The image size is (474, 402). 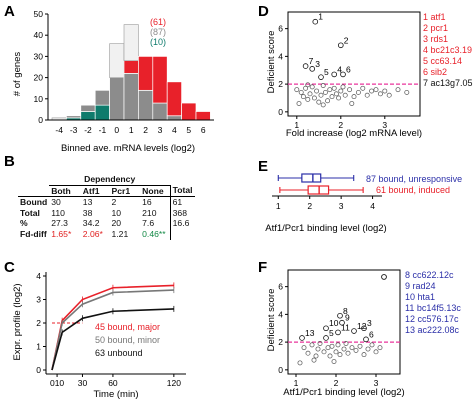 What do you see at coordinates (447, 50) in the screenshot?
I see `gene-list-item: 4 bc21c3.19` at bounding box center [447, 50].